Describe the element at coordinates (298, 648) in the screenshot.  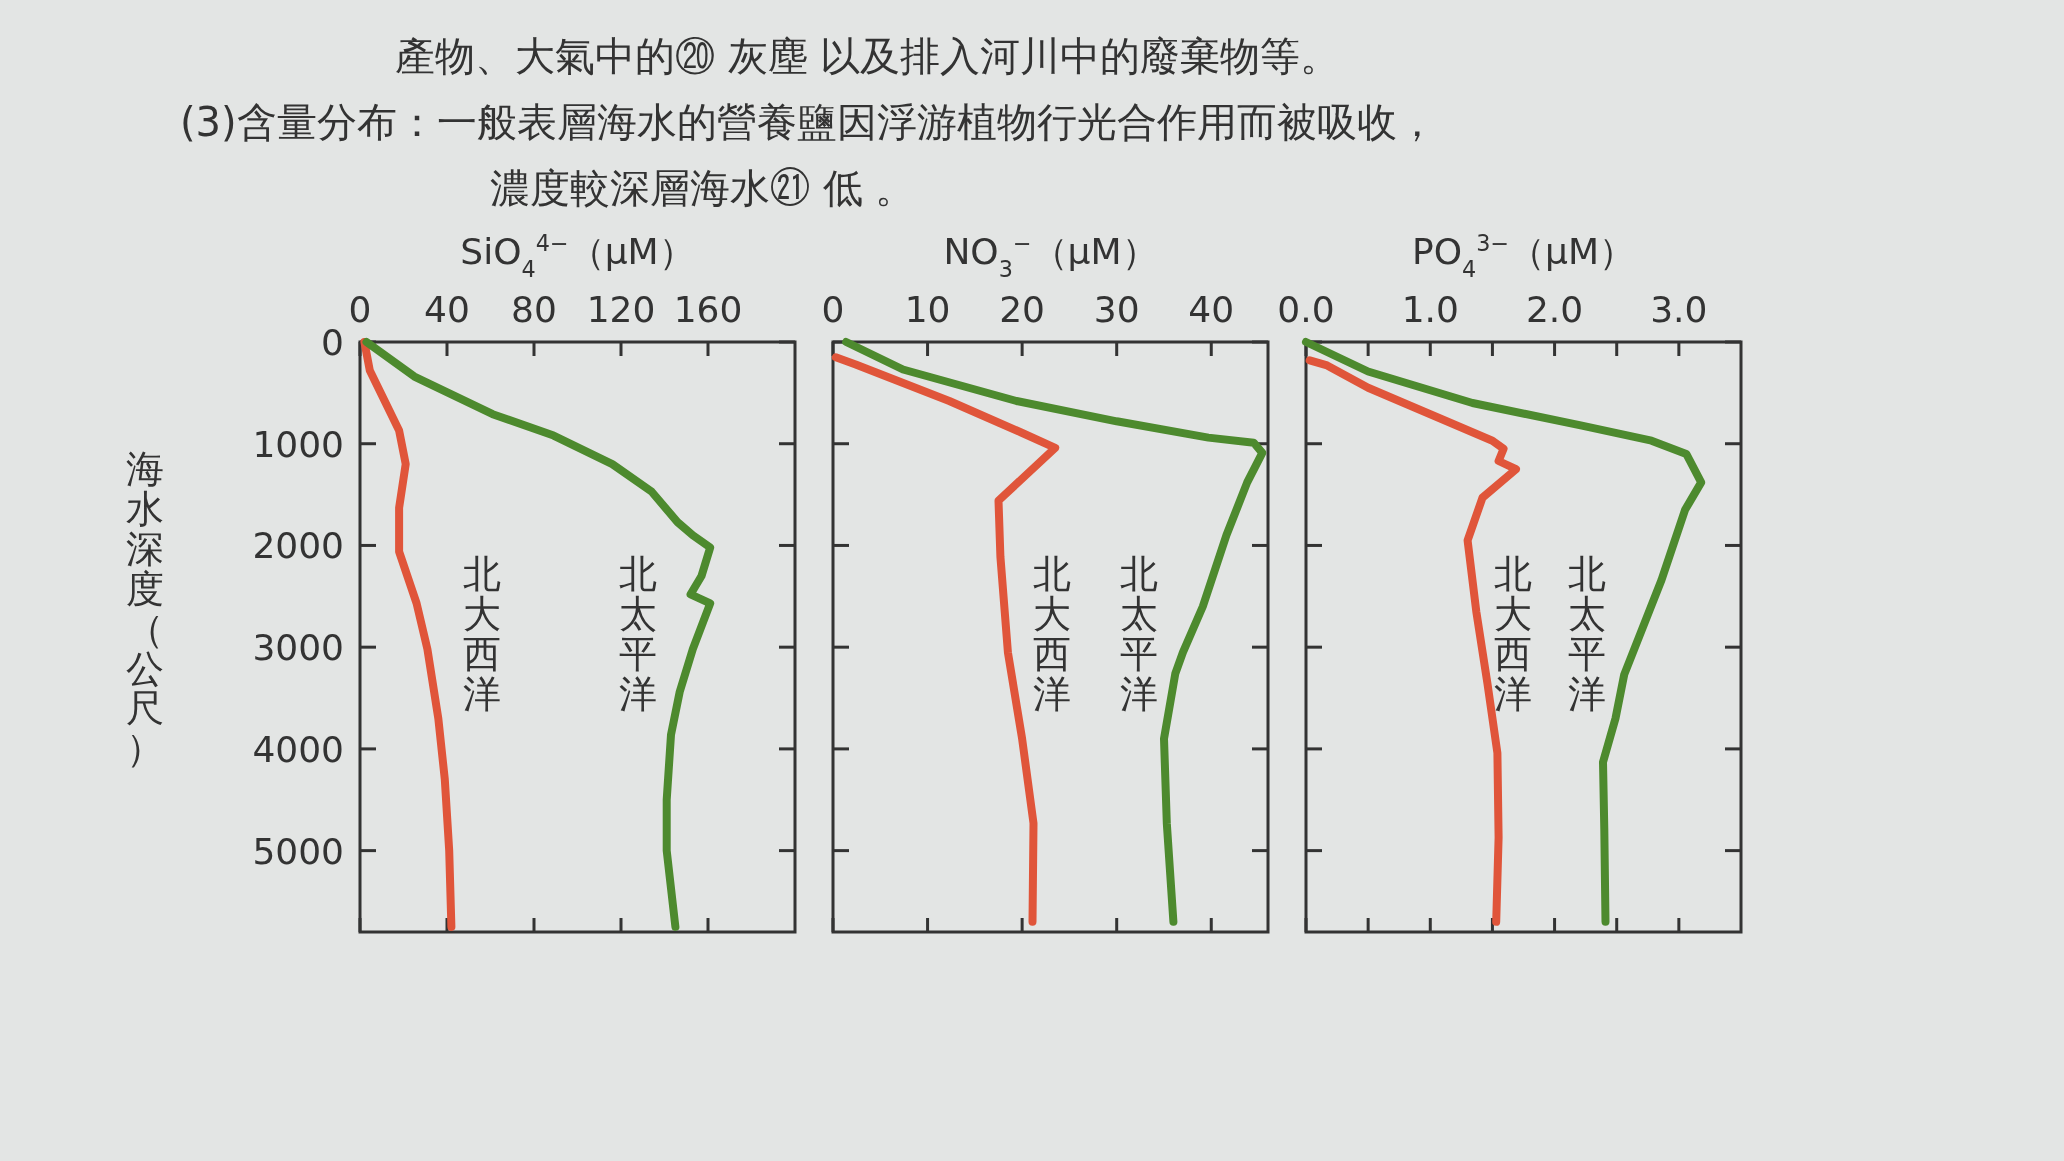
I see `y-tick-label: 3000` at that location.